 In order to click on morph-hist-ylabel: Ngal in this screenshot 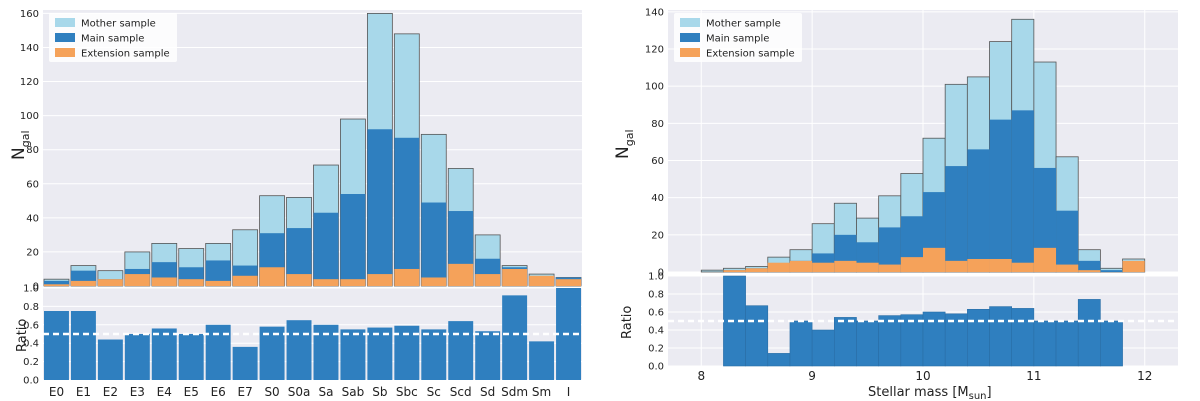, I will do `click(20, 146)`.